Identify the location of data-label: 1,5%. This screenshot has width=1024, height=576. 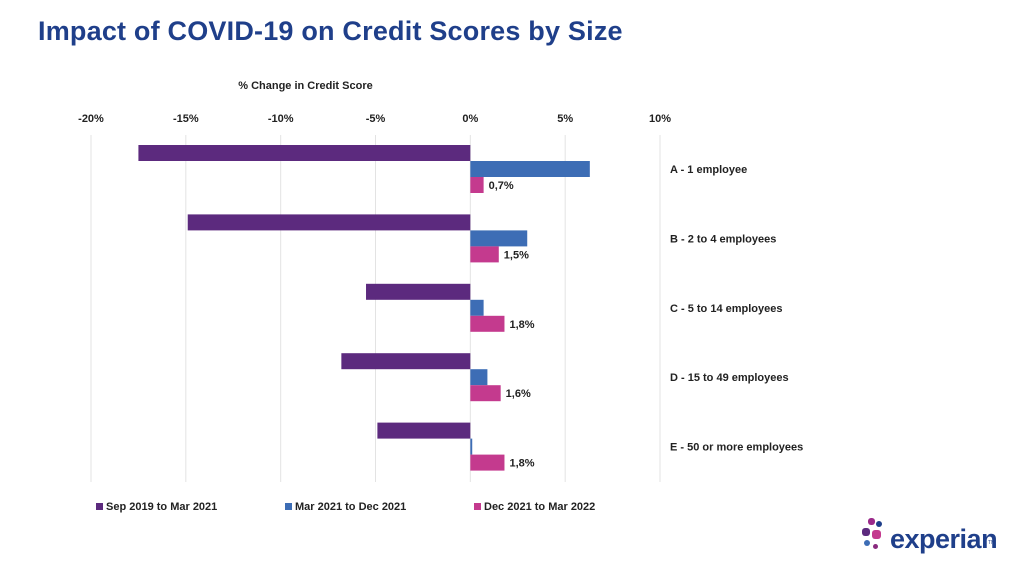
(516, 255).